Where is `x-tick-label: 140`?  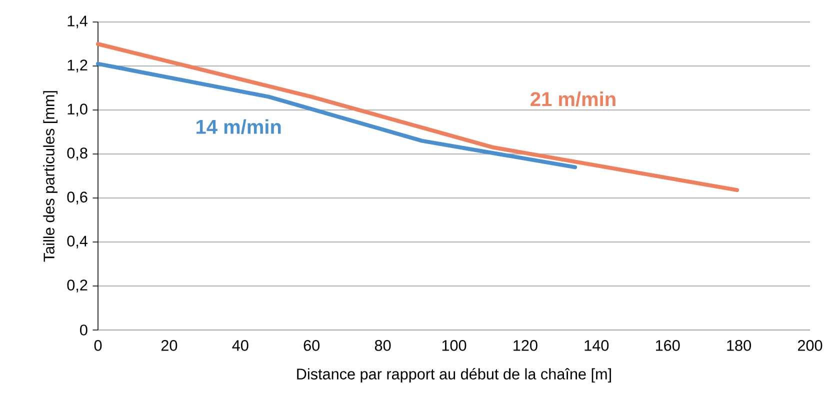 x-tick-label: 140 is located at coordinates (596, 345).